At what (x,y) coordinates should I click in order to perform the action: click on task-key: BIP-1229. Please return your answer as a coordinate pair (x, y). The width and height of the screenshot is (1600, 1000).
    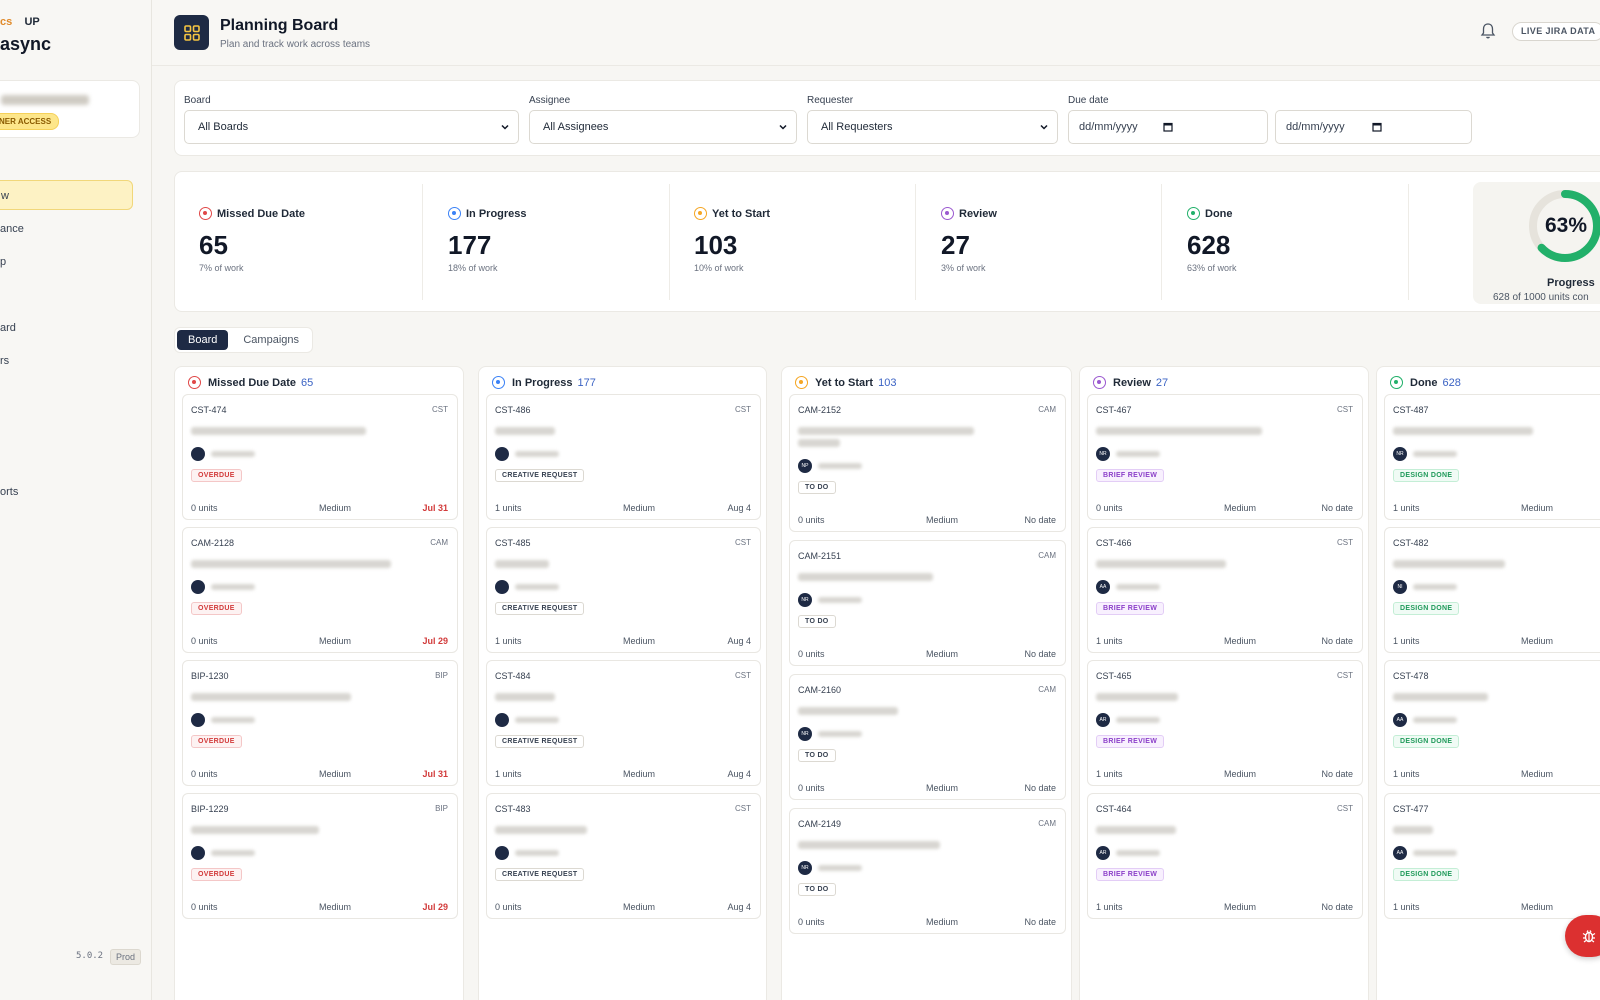
    Looking at the image, I should click on (210, 809).